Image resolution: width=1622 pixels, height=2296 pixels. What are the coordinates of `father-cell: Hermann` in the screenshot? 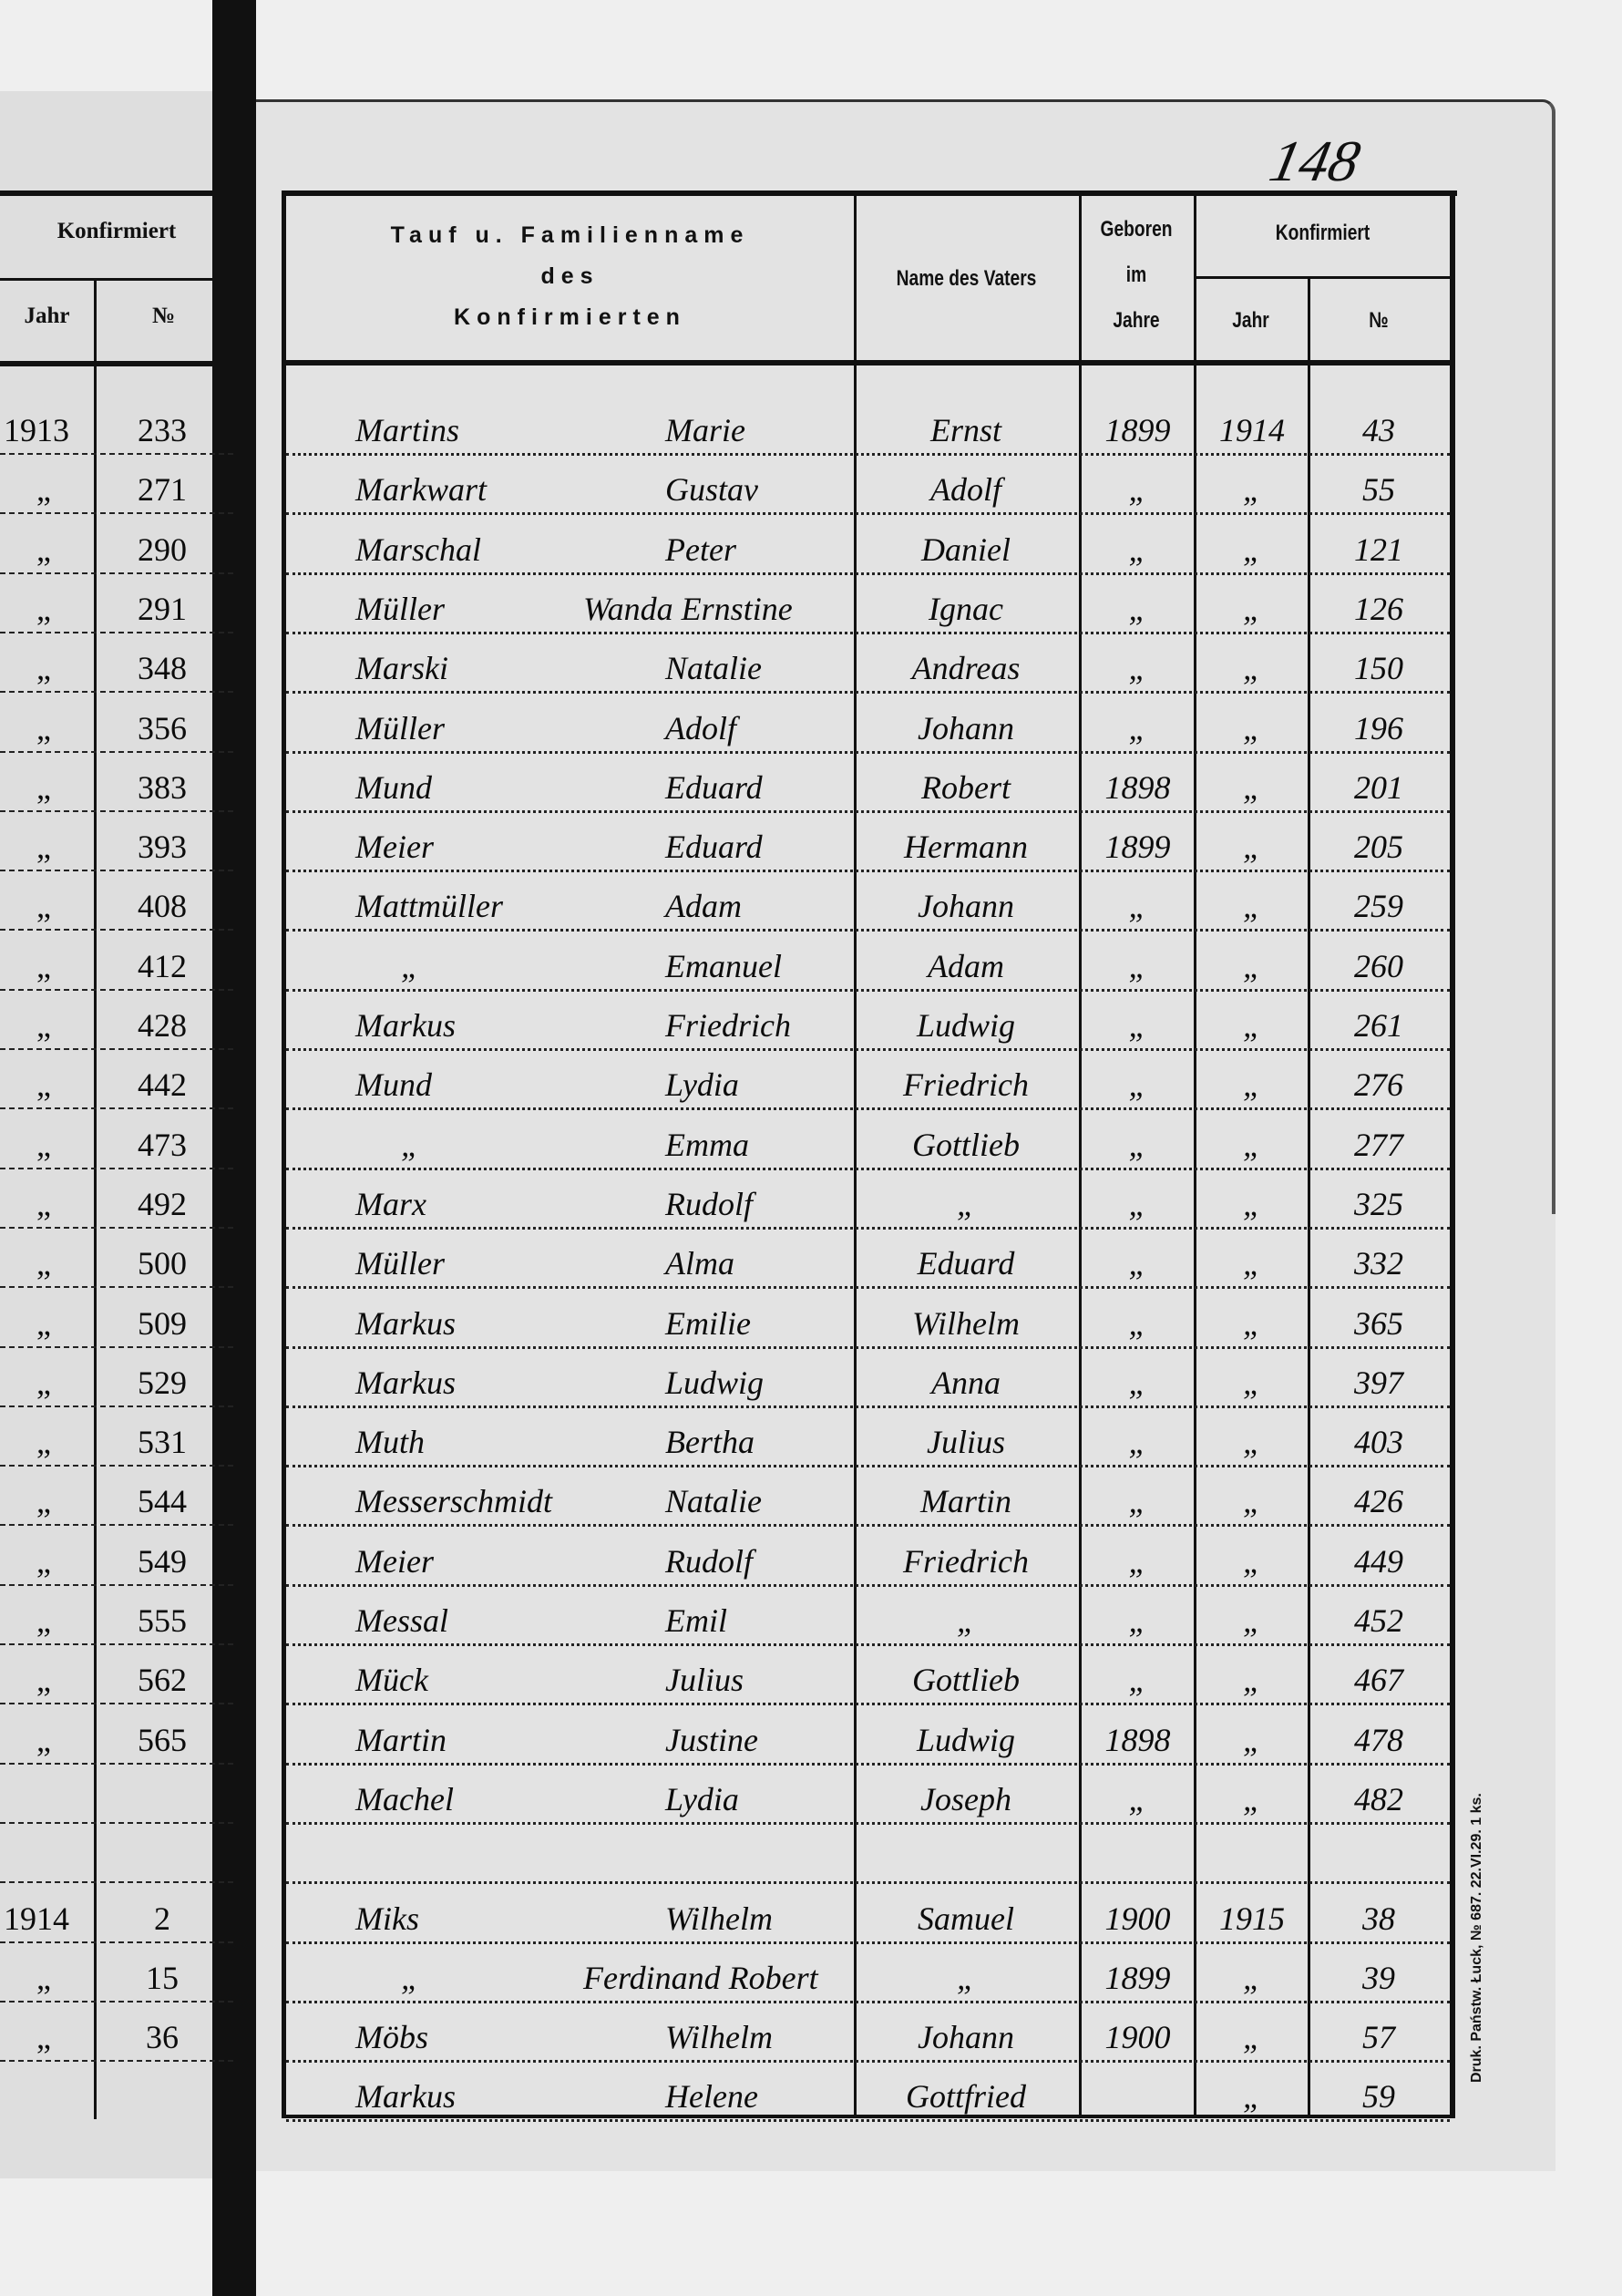 It's located at (966, 847).